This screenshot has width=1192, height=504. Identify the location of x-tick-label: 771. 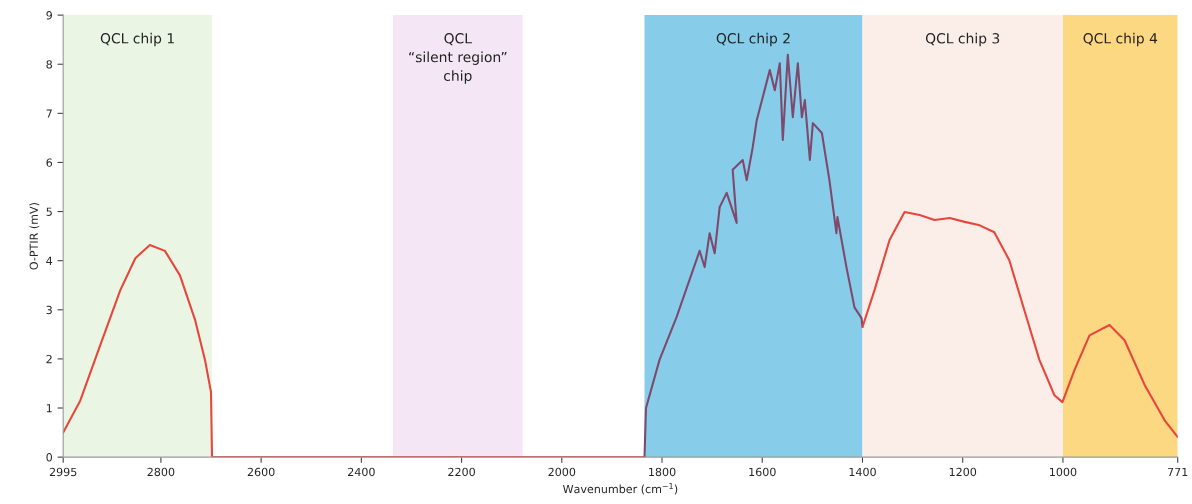
(1178, 471).